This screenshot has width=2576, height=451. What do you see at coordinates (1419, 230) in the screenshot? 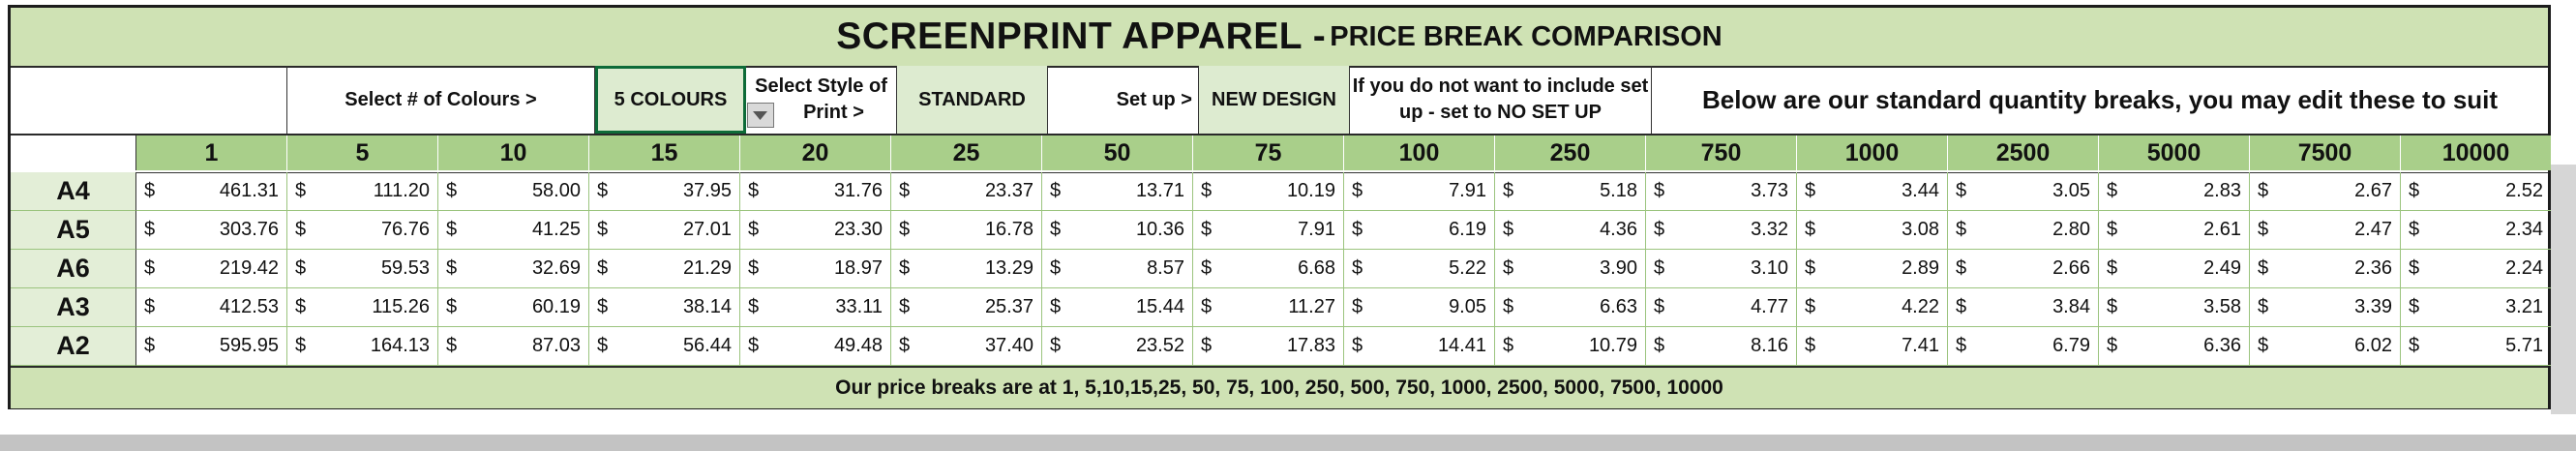
I see `price-cell: $6.19` at bounding box center [1419, 230].